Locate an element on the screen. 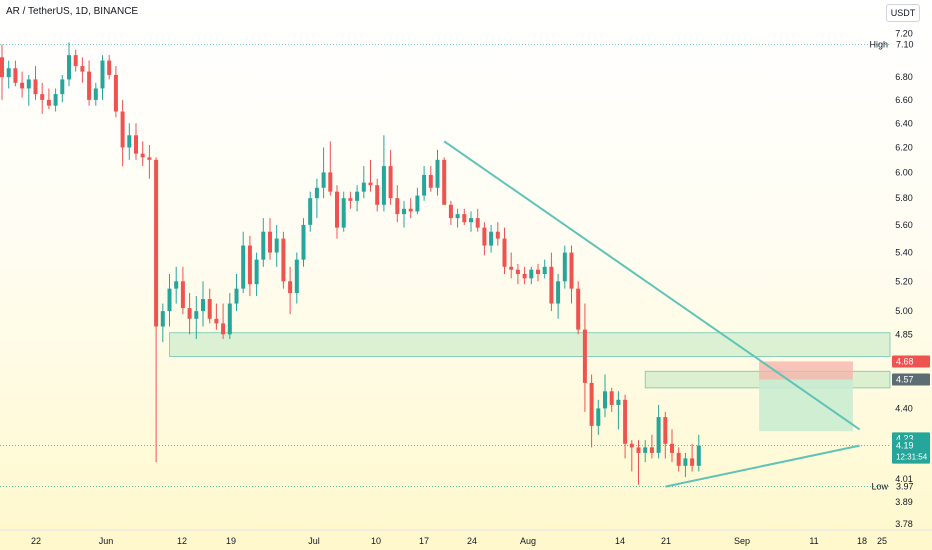  time-tick-label: Jul is located at coordinates (314, 541).